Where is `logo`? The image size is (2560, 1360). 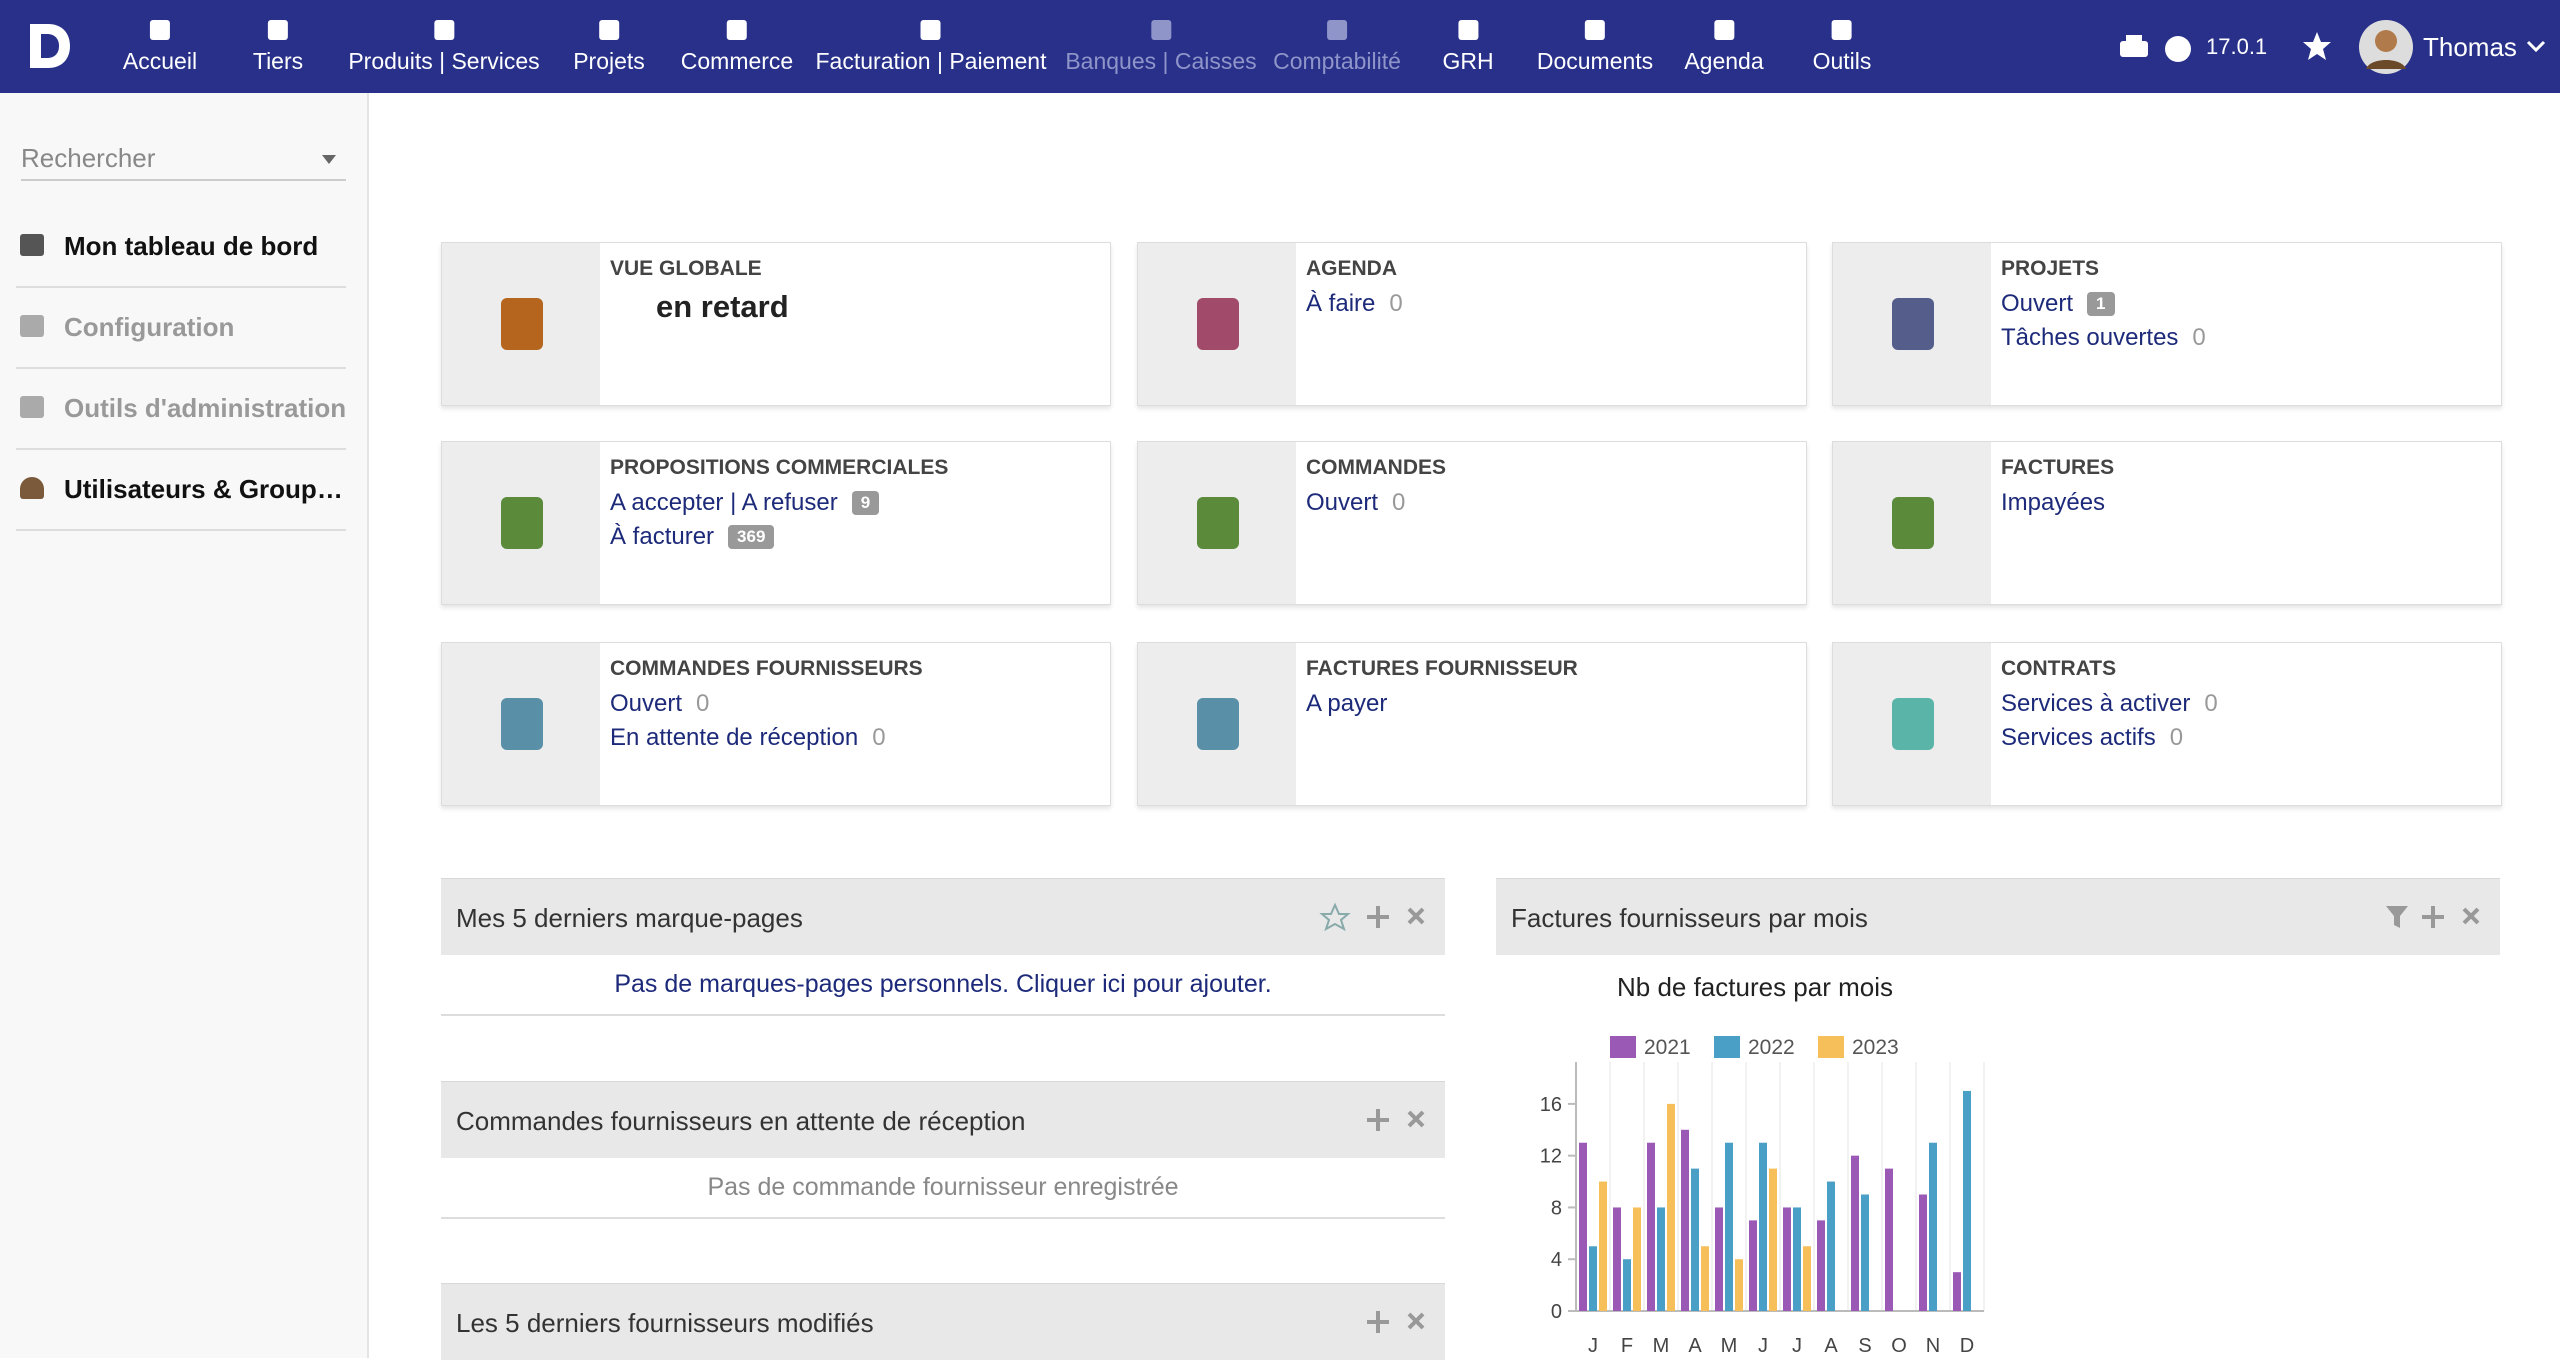 logo is located at coordinates (50, 46).